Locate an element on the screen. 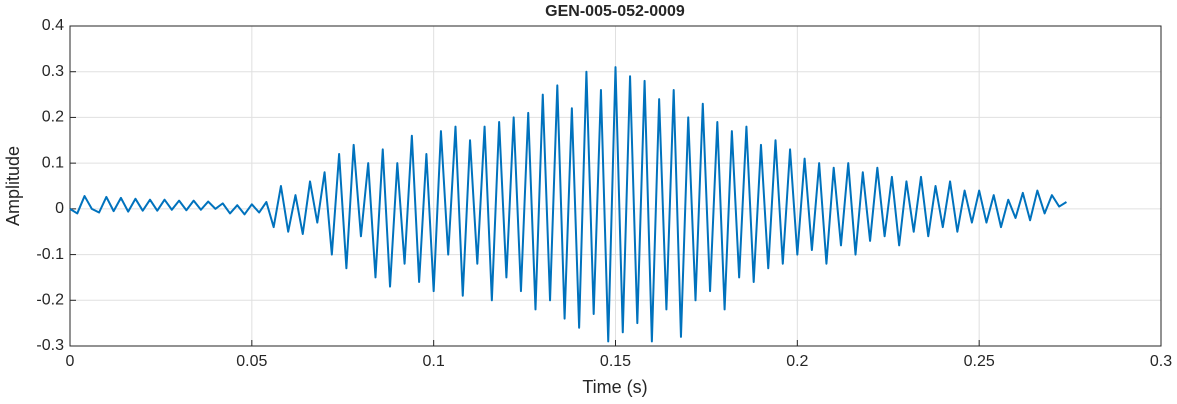 The image size is (1177, 404). y-tick-label: -0.2 is located at coordinates (50, 300).